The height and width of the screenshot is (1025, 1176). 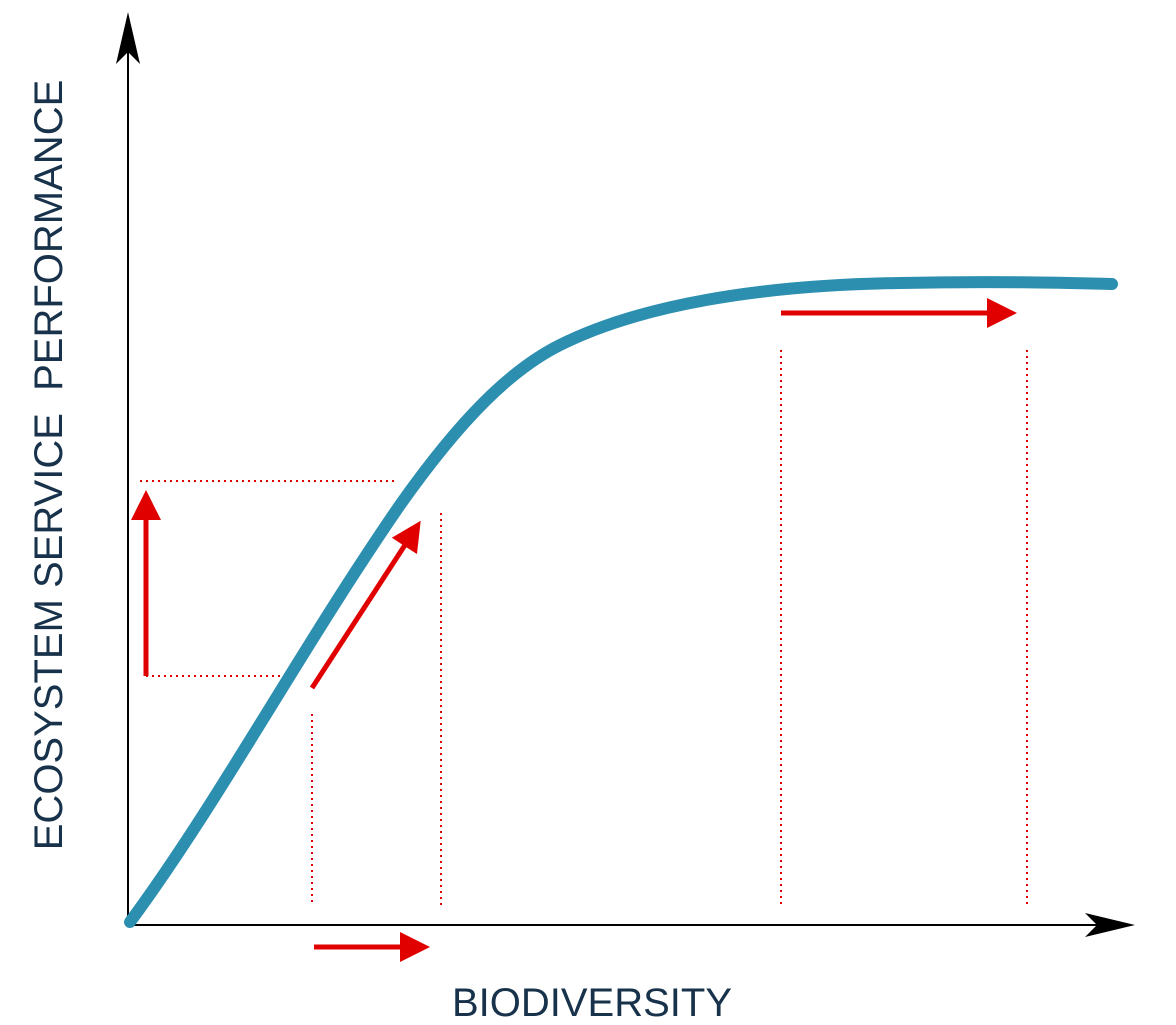 I want to click on y-axis-label: ECOSYSTEM SERVICE PERFORMANCE, so click(x=49, y=465).